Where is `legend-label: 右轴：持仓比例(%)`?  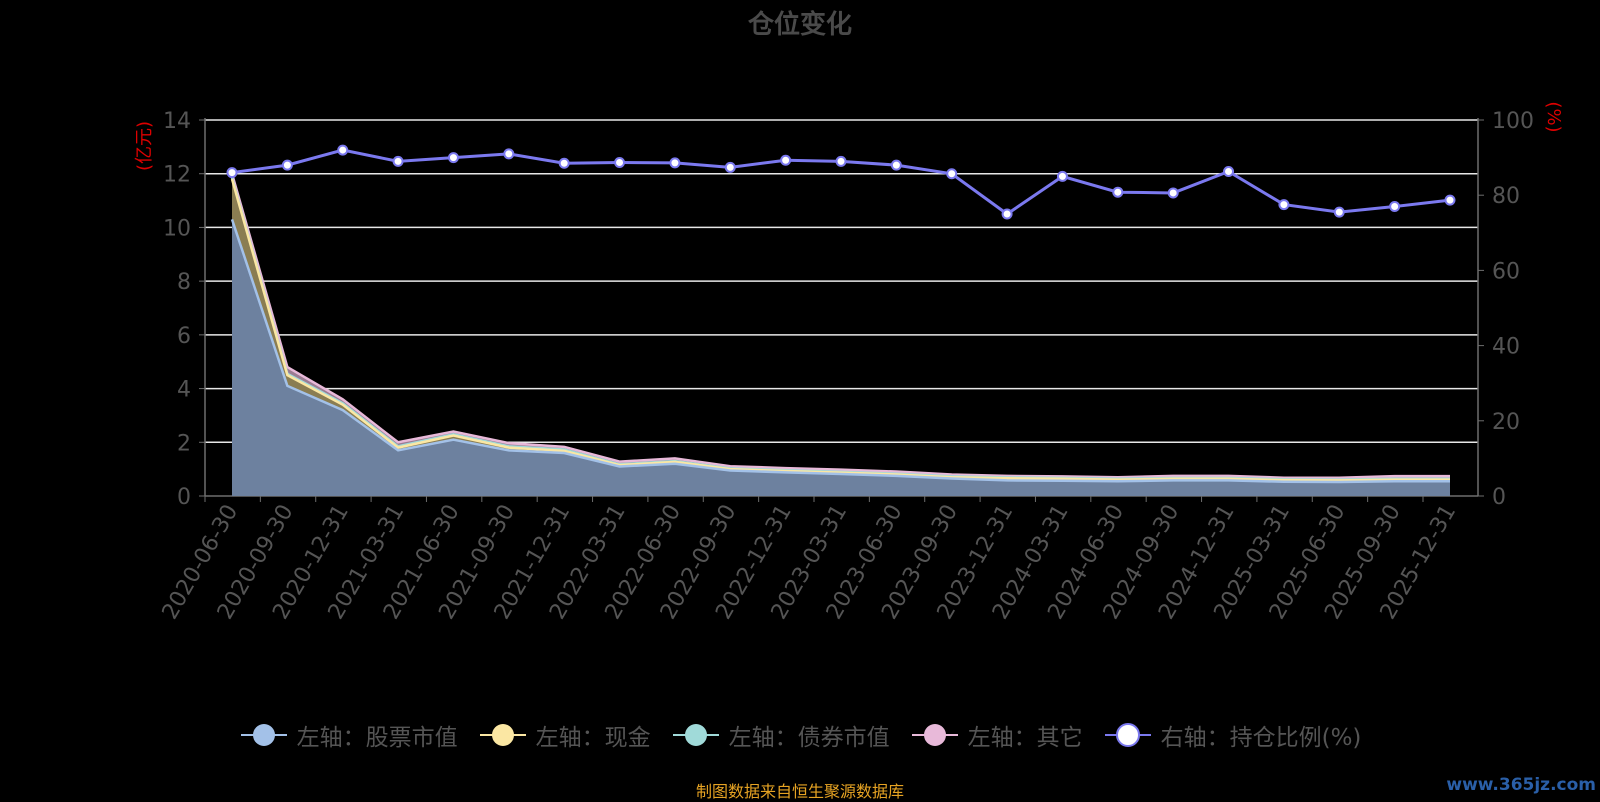
legend-label: 右轴：持仓比例(%) is located at coordinates (1261, 738).